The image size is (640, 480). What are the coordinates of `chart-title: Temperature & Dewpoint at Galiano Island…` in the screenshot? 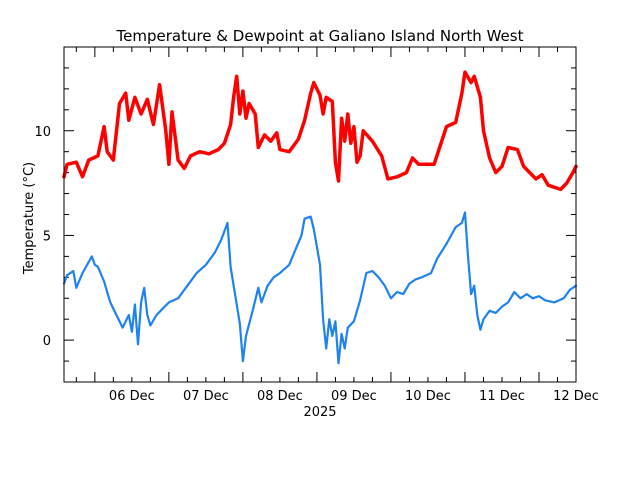 It's located at (320, 36).